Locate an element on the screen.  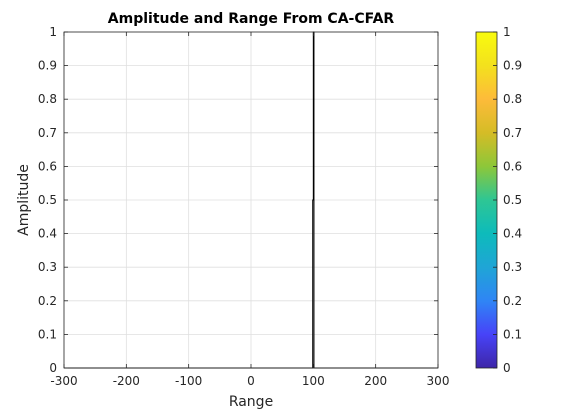
colorbar-tick-label: 0.3 is located at coordinates (512, 267).